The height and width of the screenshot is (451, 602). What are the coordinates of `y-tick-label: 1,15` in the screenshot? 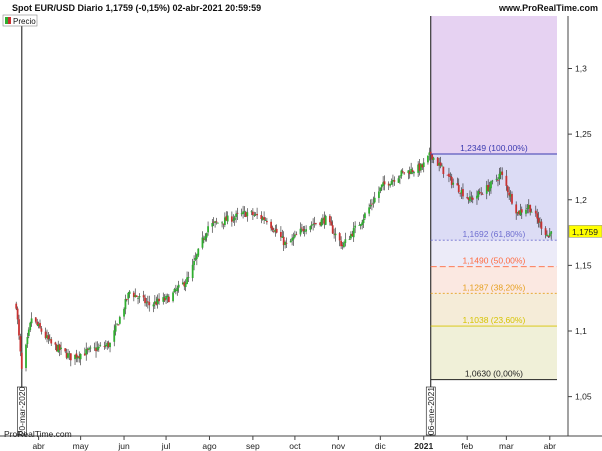 It's located at (583, 265).